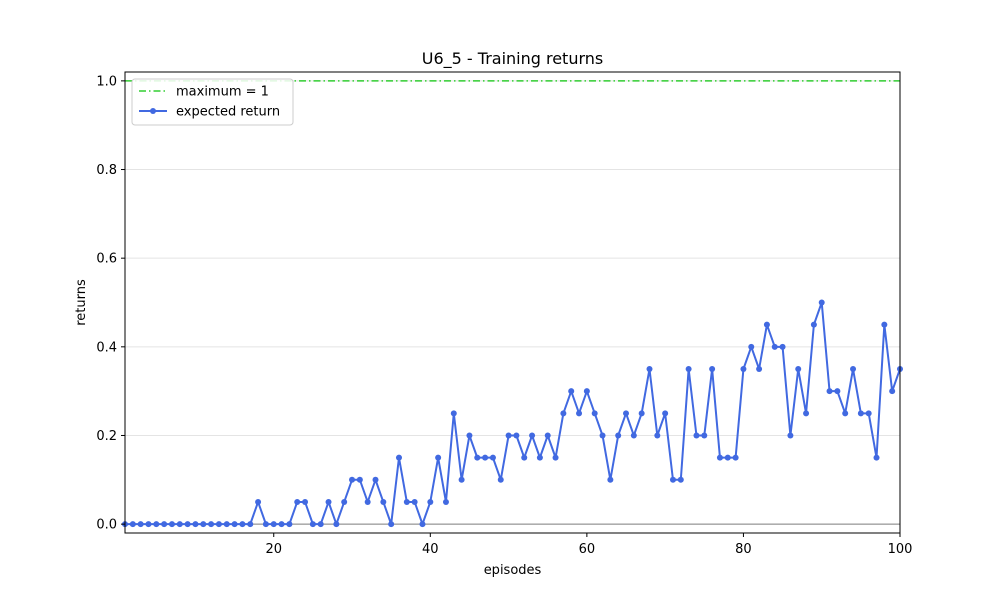  Describe the element at coordinates (106, 81) in the screenshot. I see `y-tick-label: 1.0` at that location.